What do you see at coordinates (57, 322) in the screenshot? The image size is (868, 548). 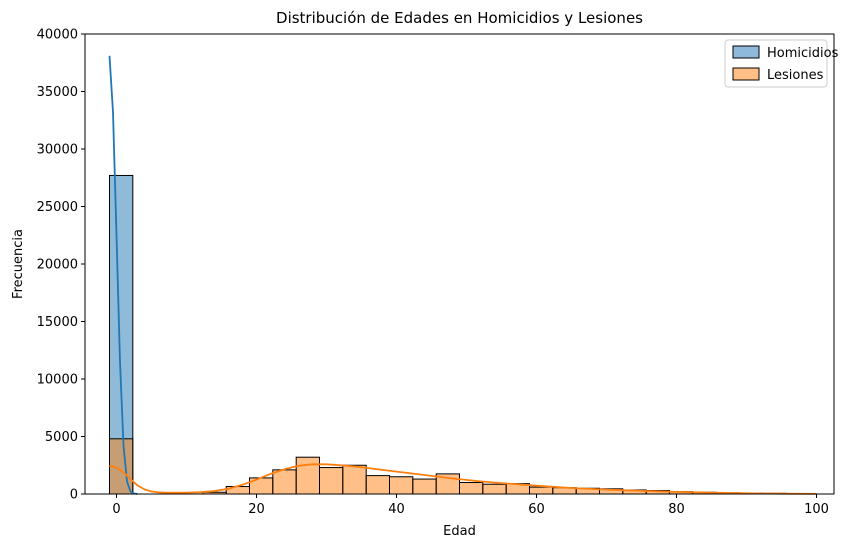 I see `y-tick-label-15000: 15000` at bounding box center [57, 322].